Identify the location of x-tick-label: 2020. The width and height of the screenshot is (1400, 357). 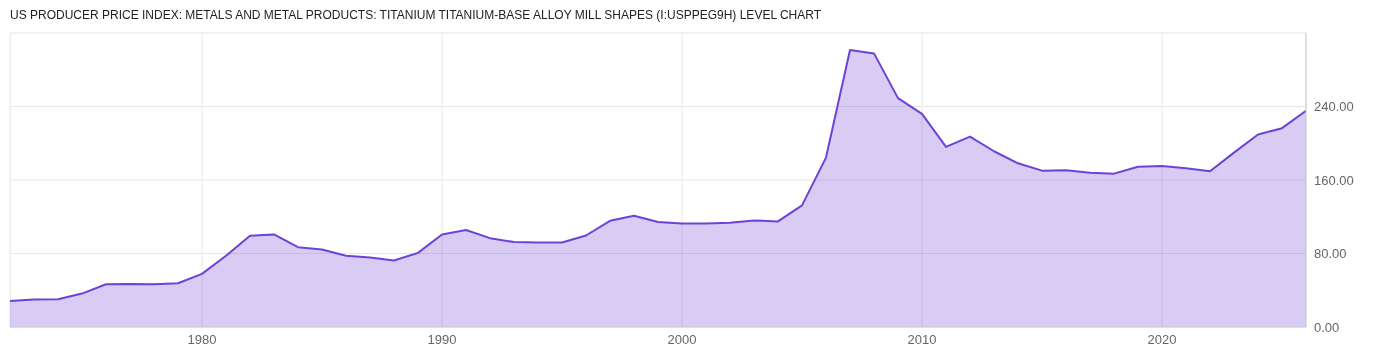
(1162, 340).